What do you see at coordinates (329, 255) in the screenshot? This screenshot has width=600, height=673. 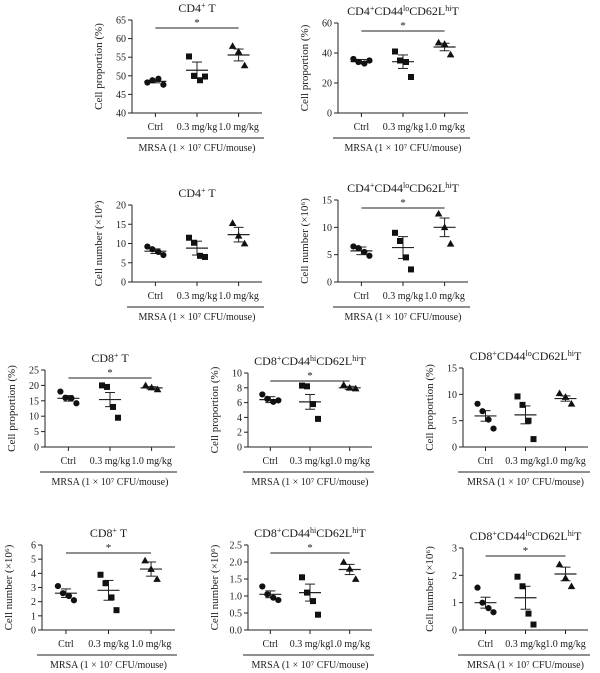 I see `y-tick-label: 5` at bounding box center [329, 255].